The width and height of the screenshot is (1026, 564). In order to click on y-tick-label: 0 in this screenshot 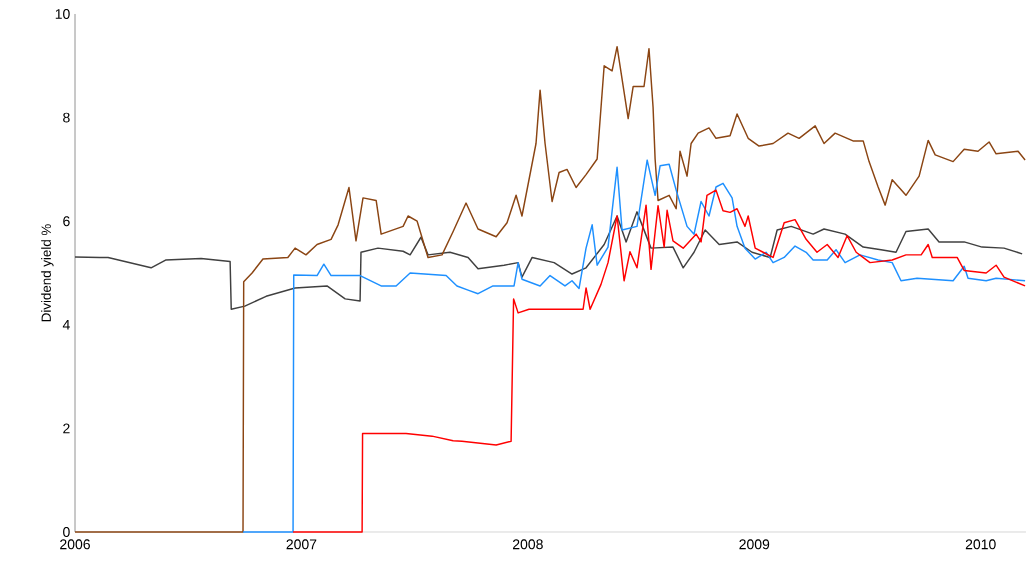, I will do `click(66, 532)`.